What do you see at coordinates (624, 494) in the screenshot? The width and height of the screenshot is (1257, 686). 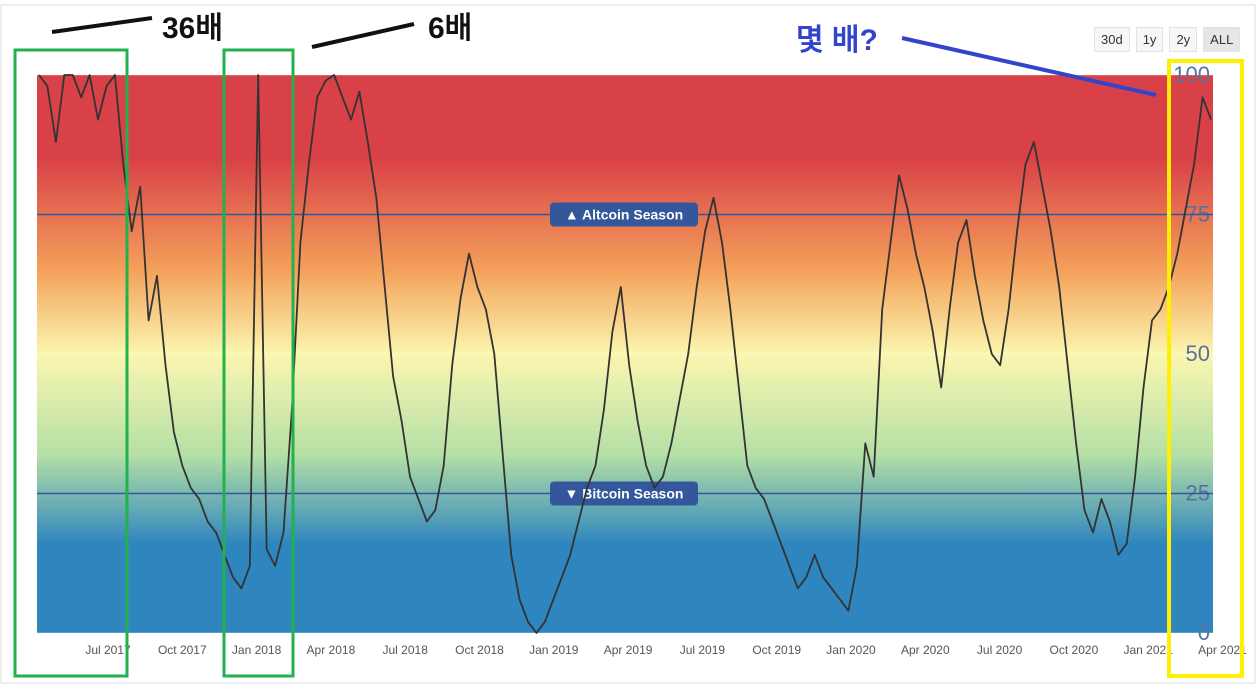 I see `threshold-label: ▼ Bitcoin Season` at bounding box center [624, 494].